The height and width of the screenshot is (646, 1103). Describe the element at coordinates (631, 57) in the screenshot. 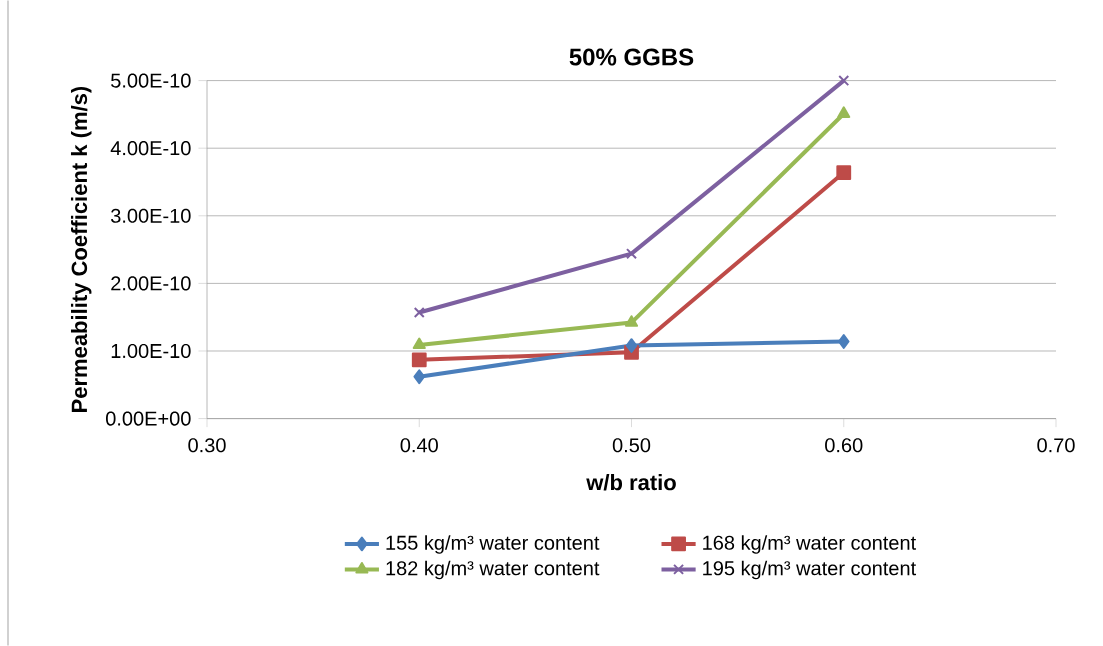

I see `chart-title: 50% GGBS` at that location.